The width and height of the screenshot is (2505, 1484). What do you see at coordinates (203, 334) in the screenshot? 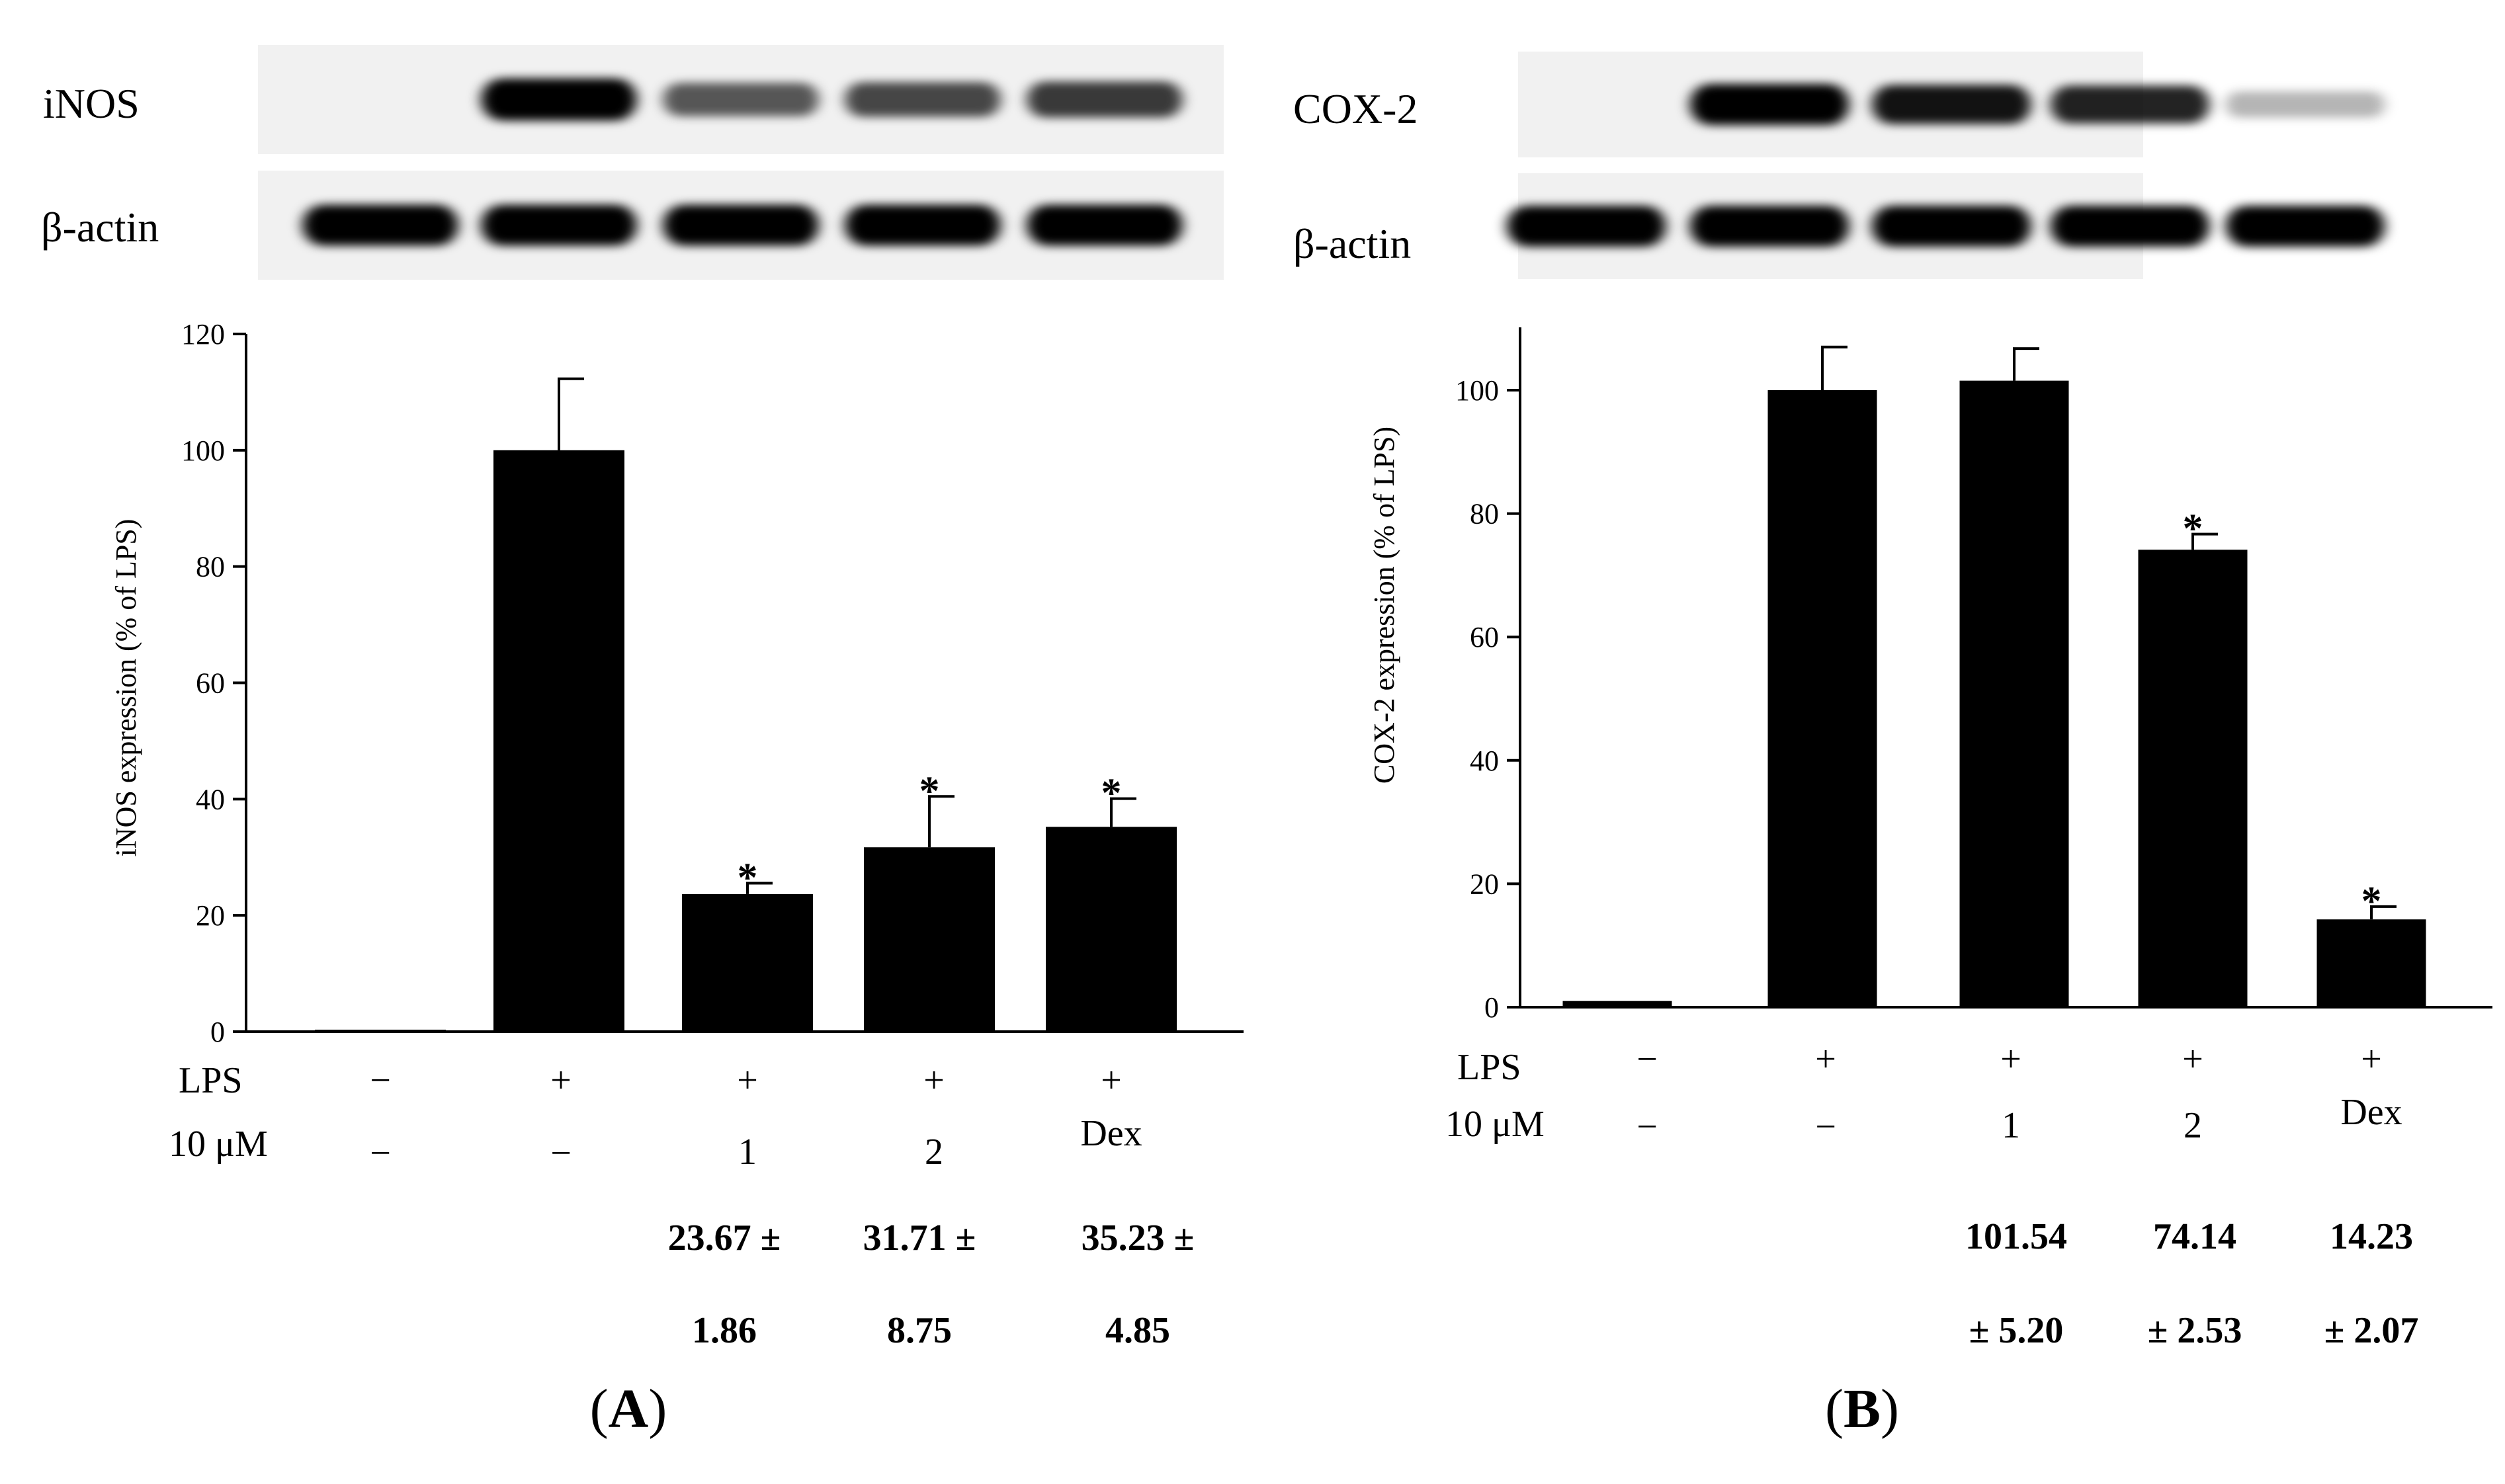
I see `y-tick-label: 120` at bounding box center [203, 334].